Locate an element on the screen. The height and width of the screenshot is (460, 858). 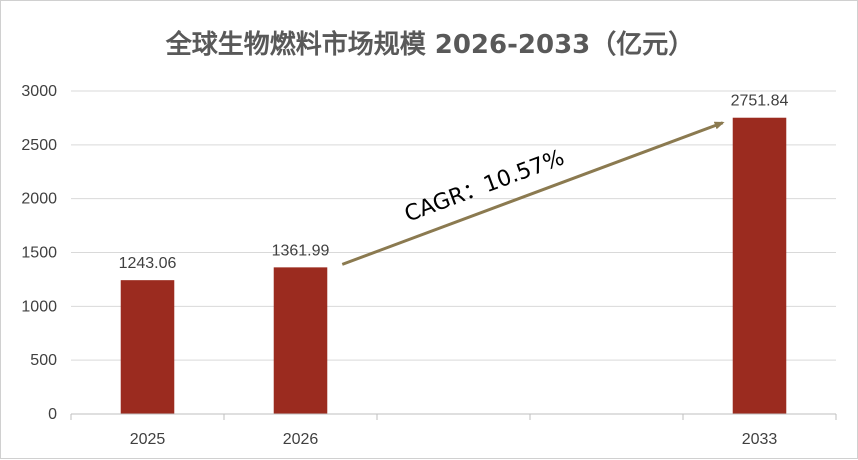
y-tick-label: 1000 is located at coordinates (39, 306).